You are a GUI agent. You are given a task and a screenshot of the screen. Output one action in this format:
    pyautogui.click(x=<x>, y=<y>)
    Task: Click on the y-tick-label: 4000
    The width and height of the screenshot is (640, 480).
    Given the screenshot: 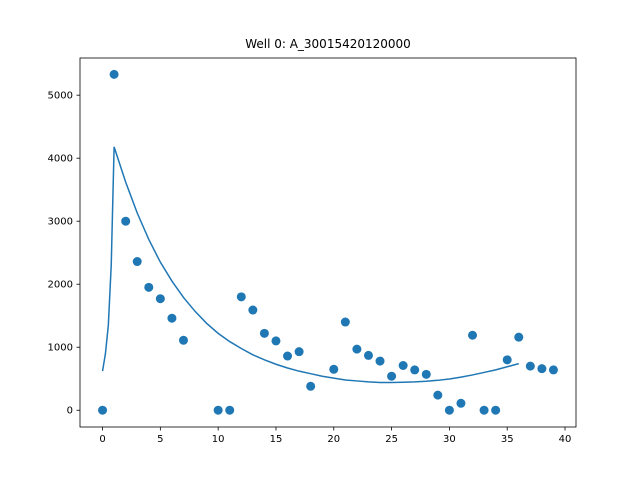 What is the action you would take?
    pyautogui.click(x=60, y=159)
    